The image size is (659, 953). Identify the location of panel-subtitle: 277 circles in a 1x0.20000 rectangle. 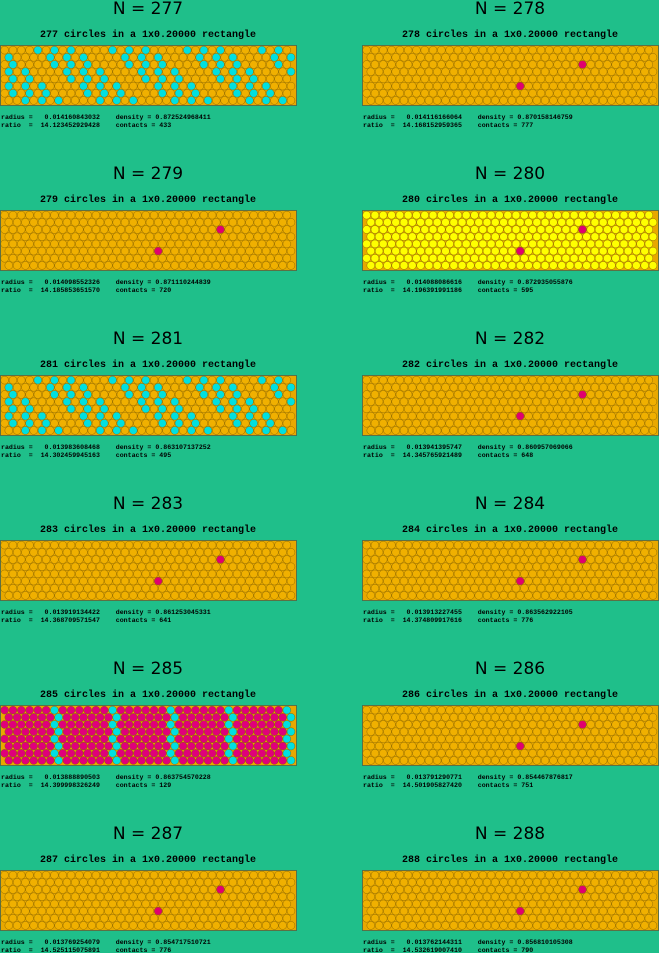
(148, 35).